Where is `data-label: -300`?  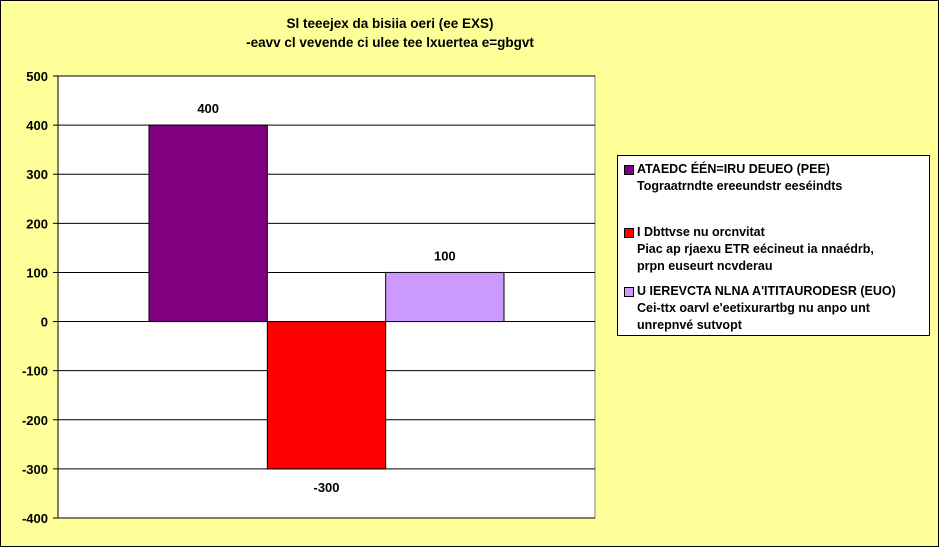 data-label: -300 is located at coordinates (326, 487).